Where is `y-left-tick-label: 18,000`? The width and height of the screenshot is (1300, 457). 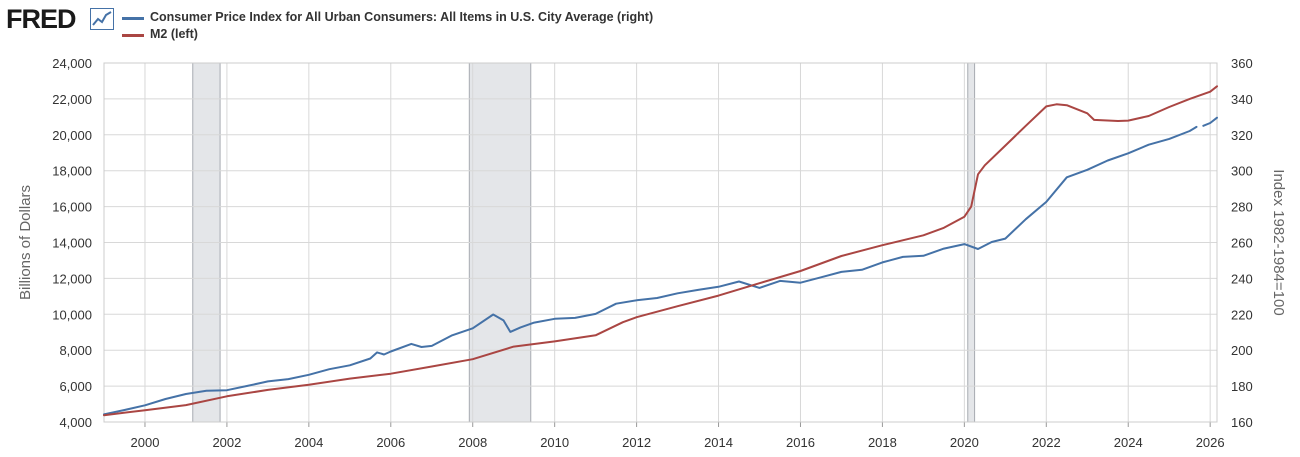
y-left-tick-label: 18,000 is located at coordinates (72, 171).